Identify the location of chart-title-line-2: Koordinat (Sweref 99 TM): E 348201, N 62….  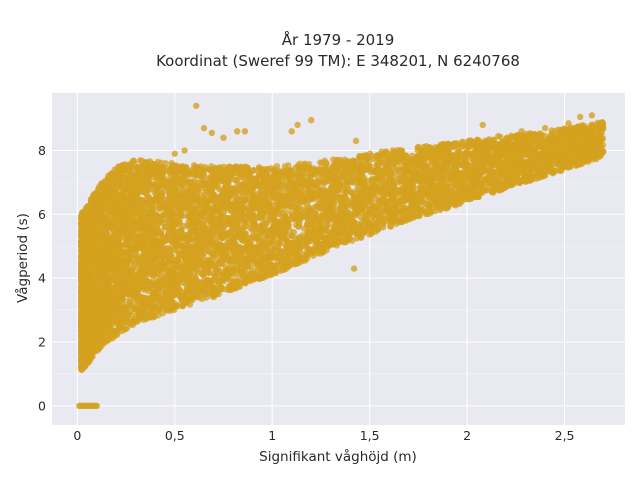
(338, 61).